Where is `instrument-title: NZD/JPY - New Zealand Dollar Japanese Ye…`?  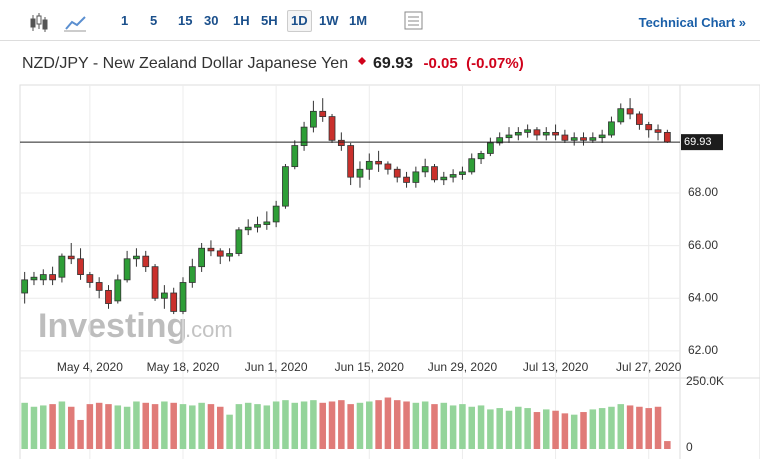
instrument-title: NZD/JPY - New Zealand Dollar Japanese Ye… is located at coordinates (185, 63).